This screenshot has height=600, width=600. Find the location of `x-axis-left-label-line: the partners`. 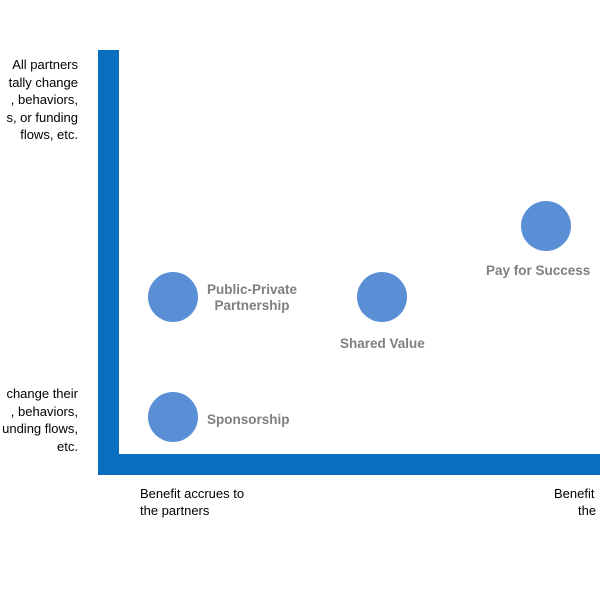

x-axis-left-label-line: the partners is located at coordinates (175, 510).